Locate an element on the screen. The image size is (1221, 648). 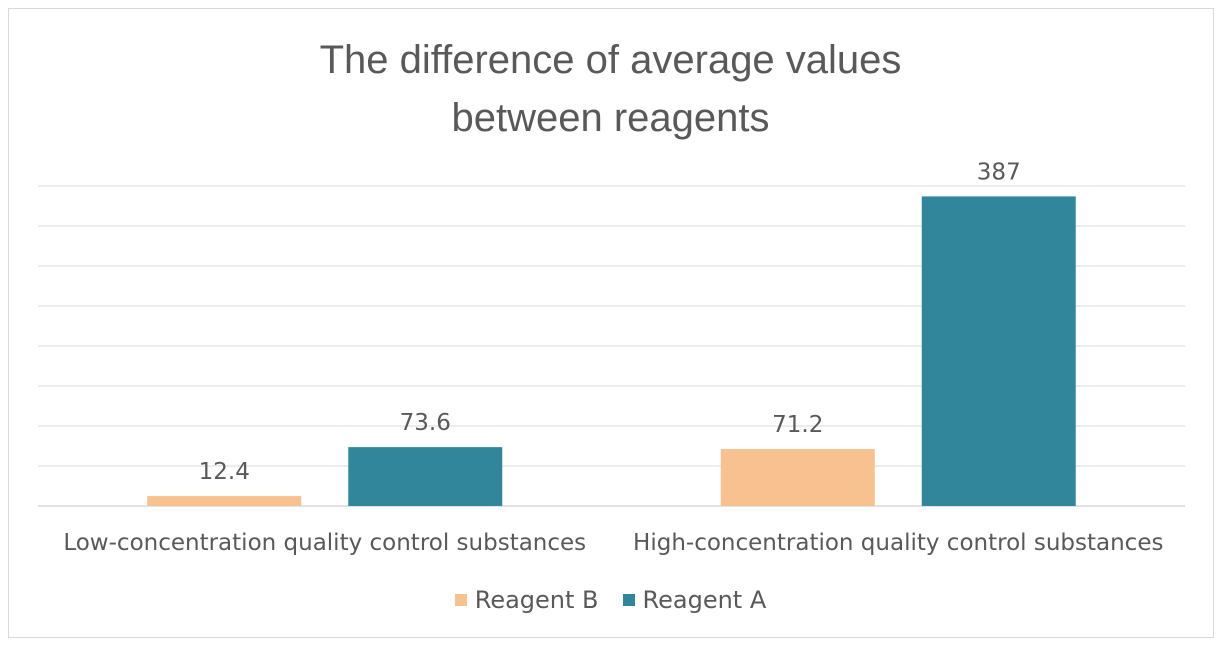
bar-reagent-a-low is located at coordinates (425, 476).